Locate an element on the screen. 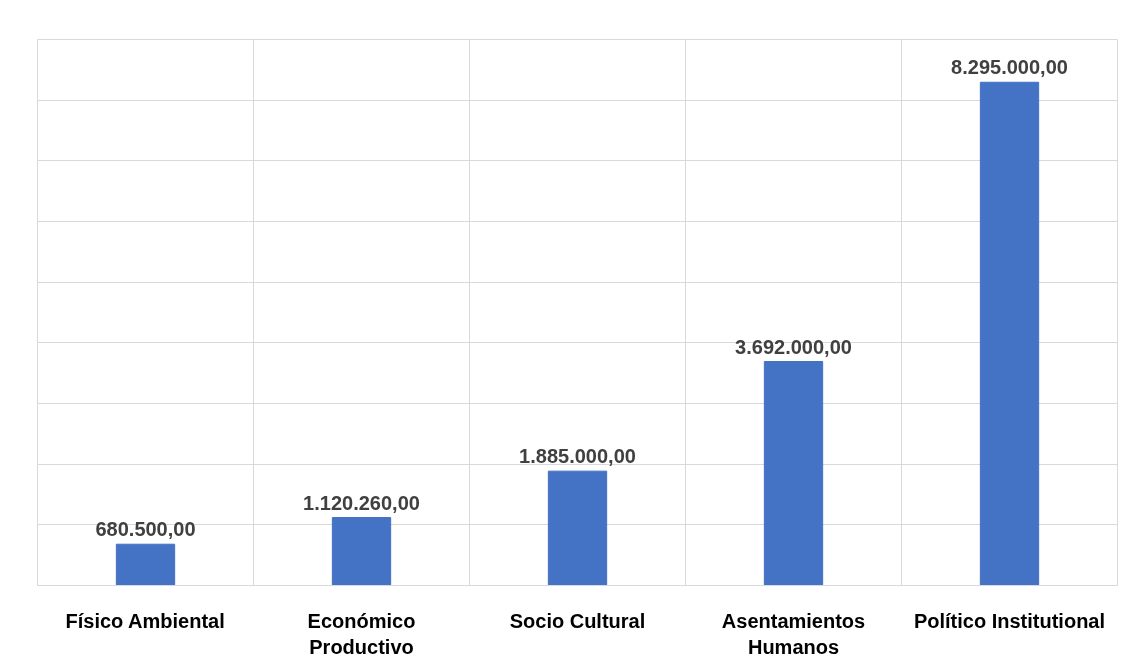 This screenshot has height=667, width=1136. x-tick-label: Asentamientos Humanos is located at coordinates (793, 633).